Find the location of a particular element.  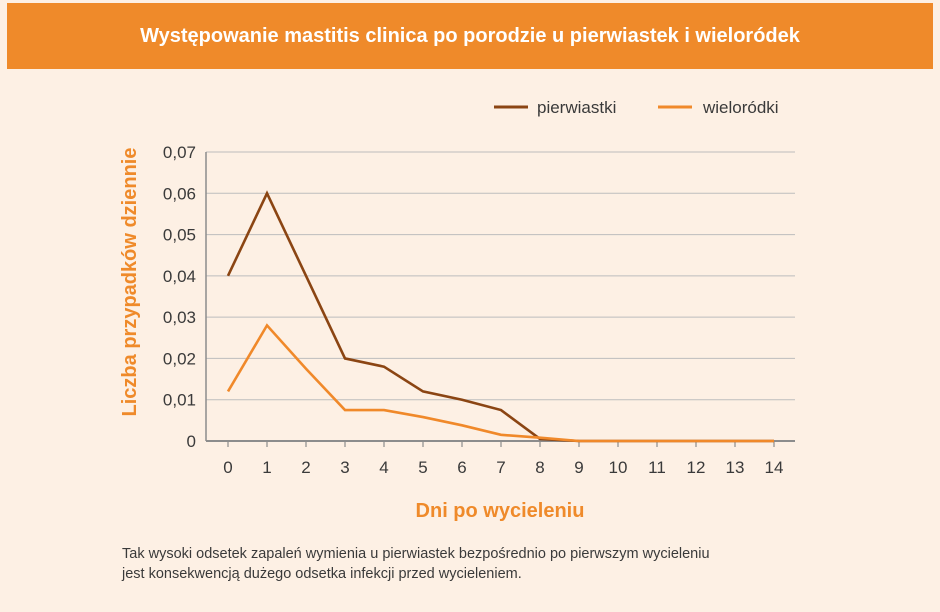

x-axis-title: Dni po wycieleniu is located at coordinates (500, 511).